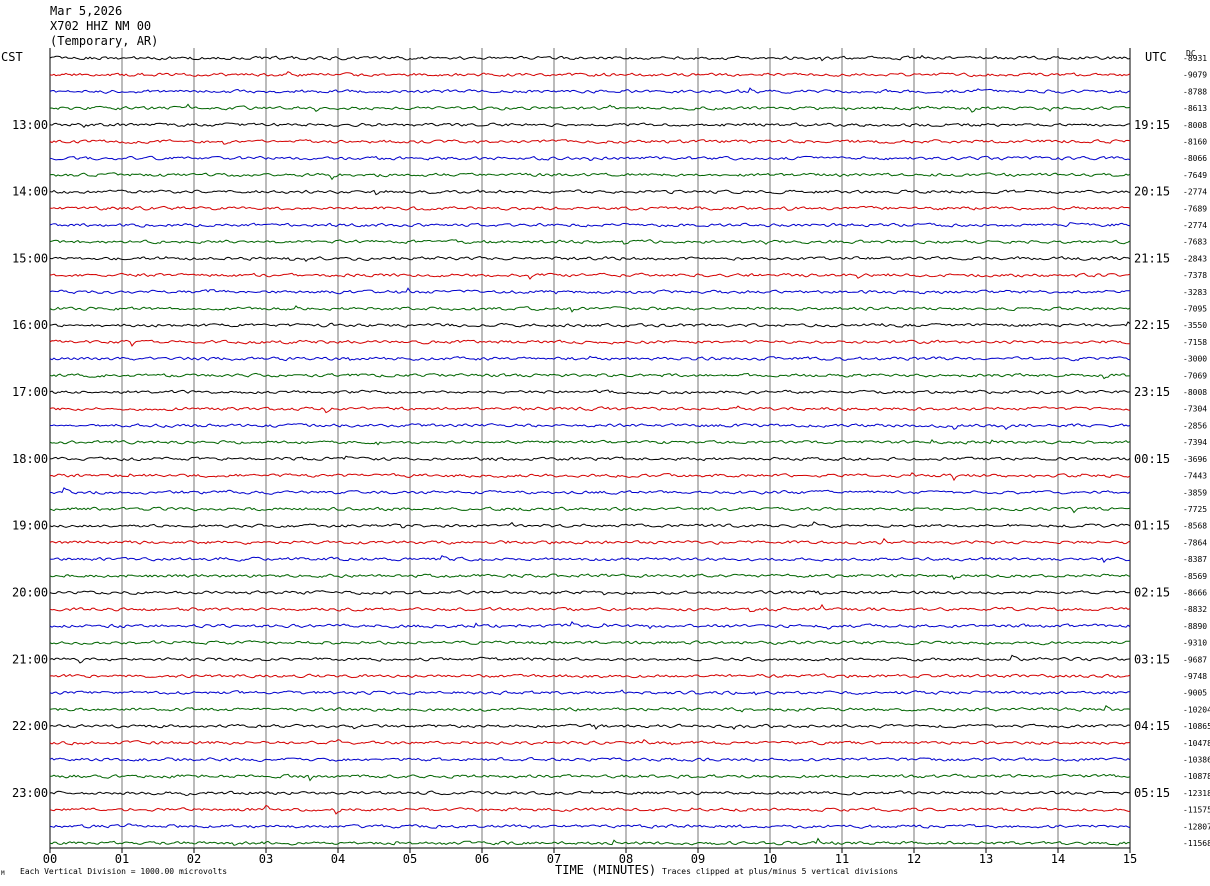 This screenshot has height=886, width=1210. Describe the element at coordinates (1195, 325) in the screenshot. I see `dc-offset-label: -3550` at that location.